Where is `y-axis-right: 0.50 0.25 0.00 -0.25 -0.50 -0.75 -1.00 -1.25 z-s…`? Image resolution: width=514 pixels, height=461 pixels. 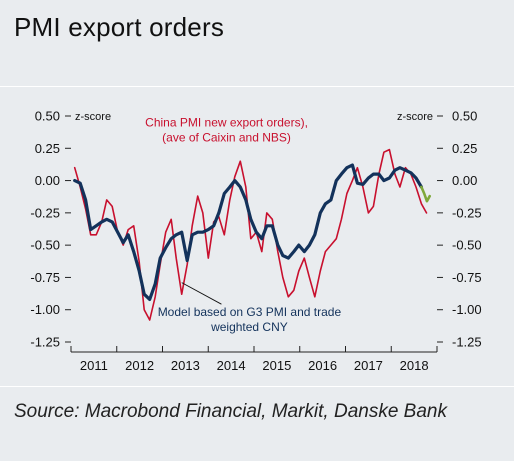 y-axis-right: 0.50 0.25 0.00 -0.25 -0.50 -0.75 -1.00 -1.25 z-s… is located at coordinates (439, 229).